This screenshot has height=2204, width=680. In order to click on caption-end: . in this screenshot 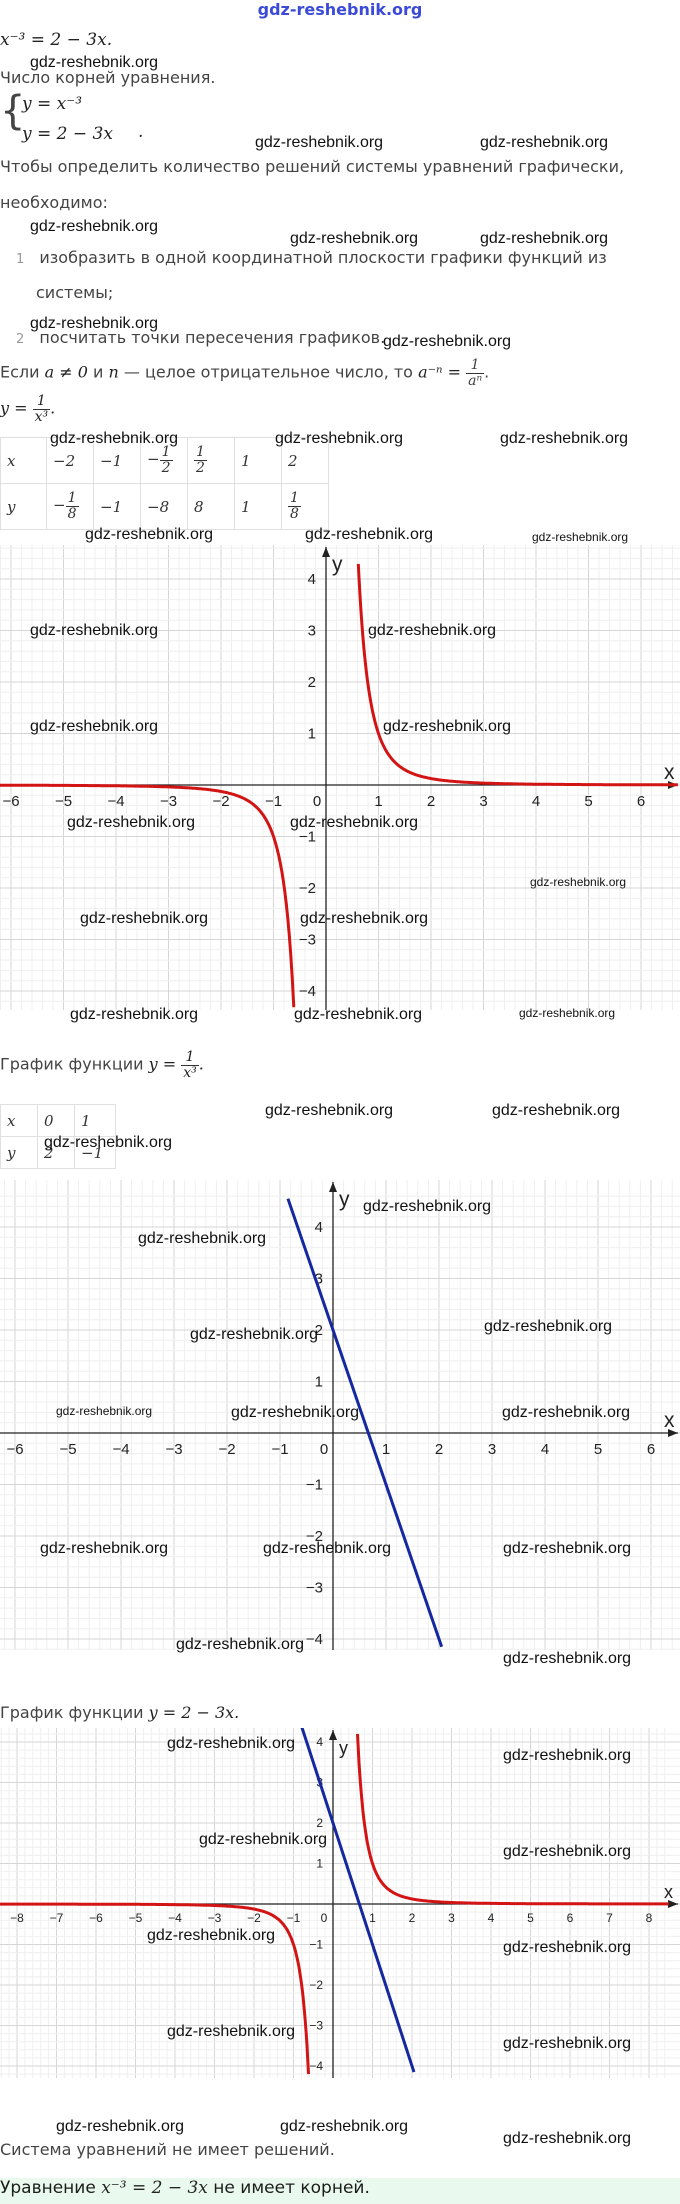, I will do `click(201, 1064)`.